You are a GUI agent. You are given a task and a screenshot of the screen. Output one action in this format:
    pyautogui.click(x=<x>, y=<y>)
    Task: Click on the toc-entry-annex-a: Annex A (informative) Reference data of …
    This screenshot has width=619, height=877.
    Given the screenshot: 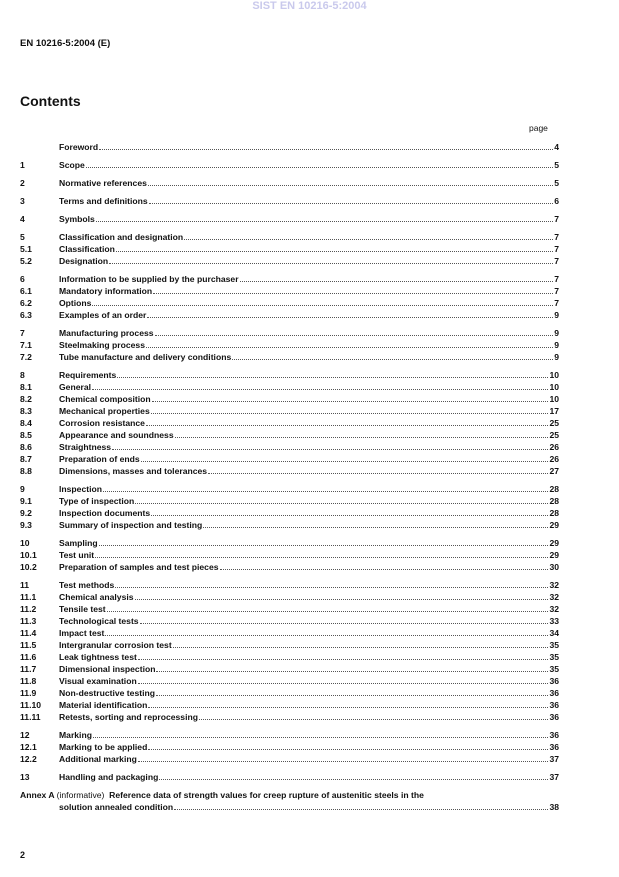 What is the action you would take?
    pyautogui.click(x=289, y=801)
    